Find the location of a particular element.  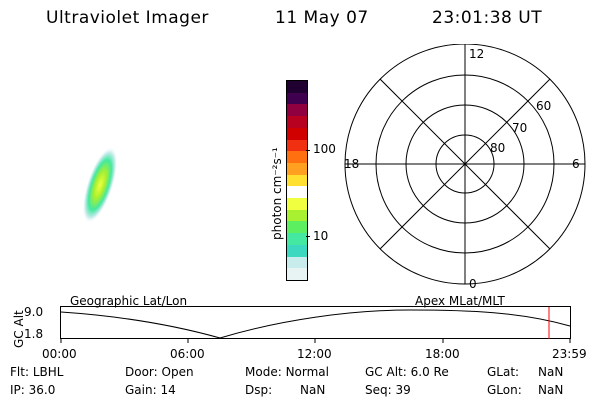

polar-label-6: 6 is located at coordinates (576, 164).